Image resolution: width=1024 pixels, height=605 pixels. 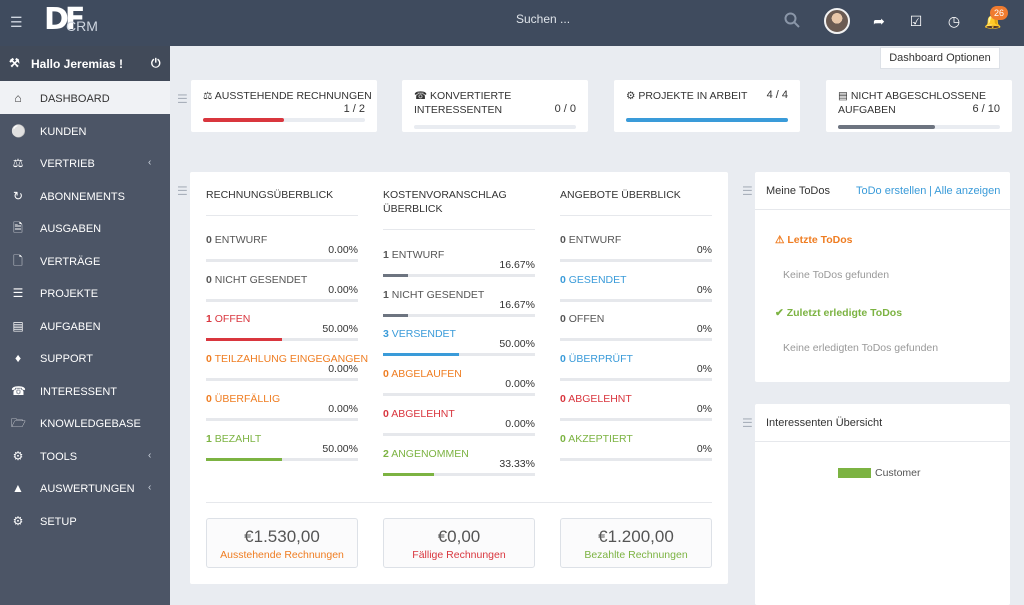 What do you see at coordinates (422, 374) in the screenshot?
I see `status-label: 0 ABGELAUFEN` at bounding box center [422, 374].